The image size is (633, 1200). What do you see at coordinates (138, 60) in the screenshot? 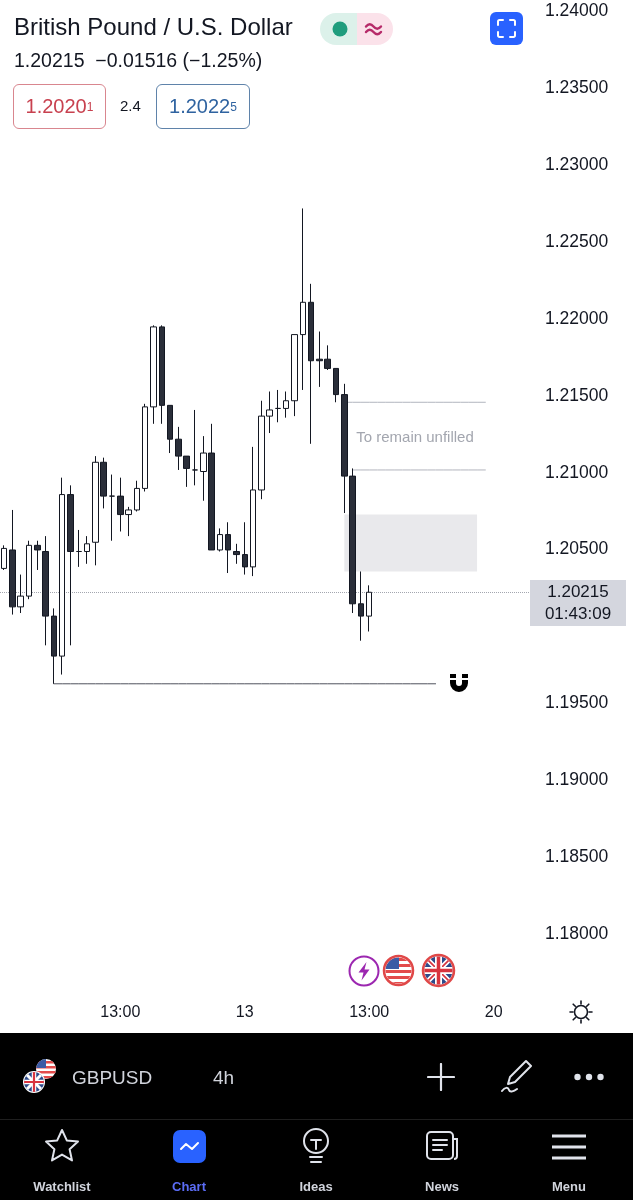
I see `text: 1.20215 −0.01516 (−1.25%)` at bounding box center [138, 60].